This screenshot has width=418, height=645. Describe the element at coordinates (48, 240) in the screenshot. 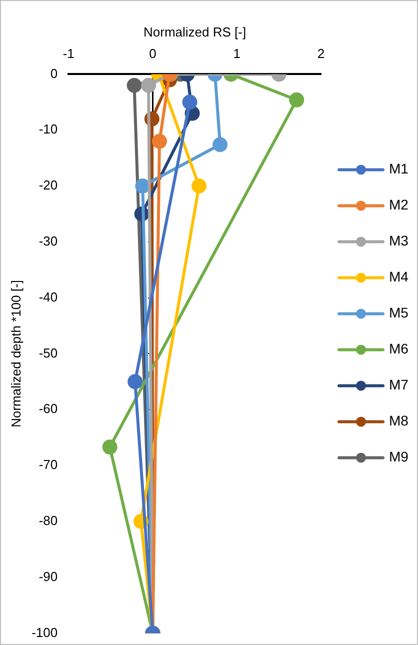

I see `y-tick-label: -30` at that location.